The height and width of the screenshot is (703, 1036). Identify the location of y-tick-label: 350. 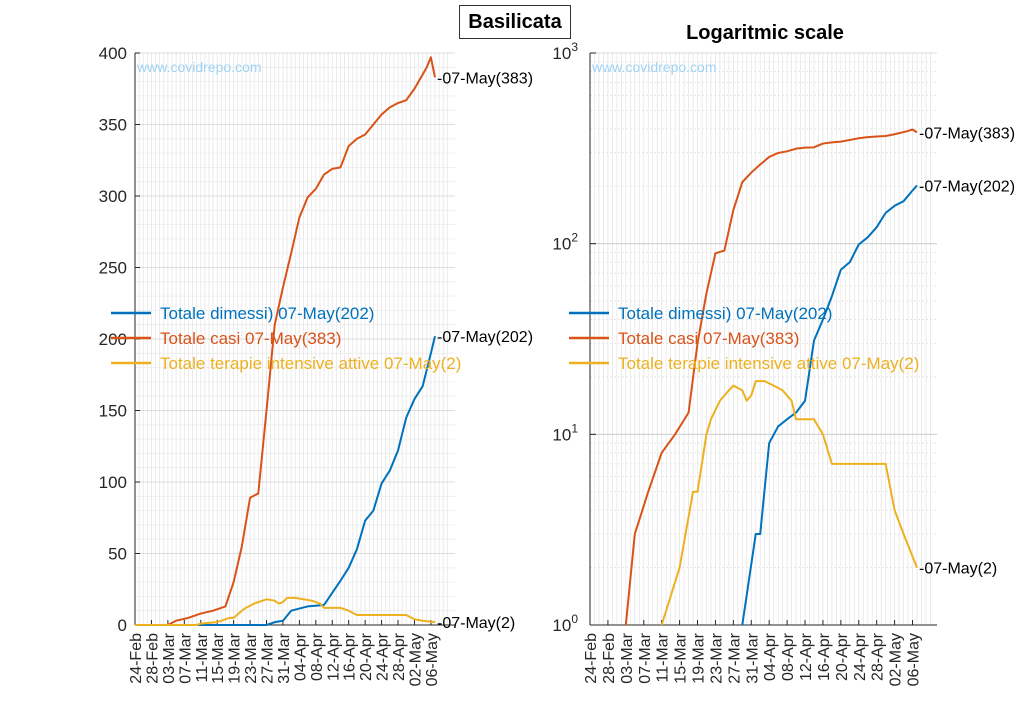
(113, 125).